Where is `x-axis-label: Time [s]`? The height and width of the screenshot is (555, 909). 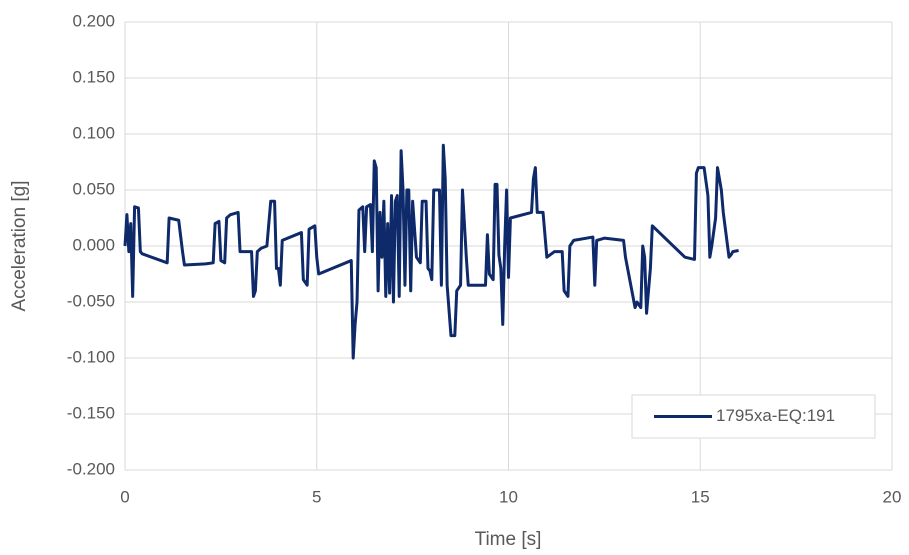 x-axis-label: Time [s] is located at coordinates (508, 539).